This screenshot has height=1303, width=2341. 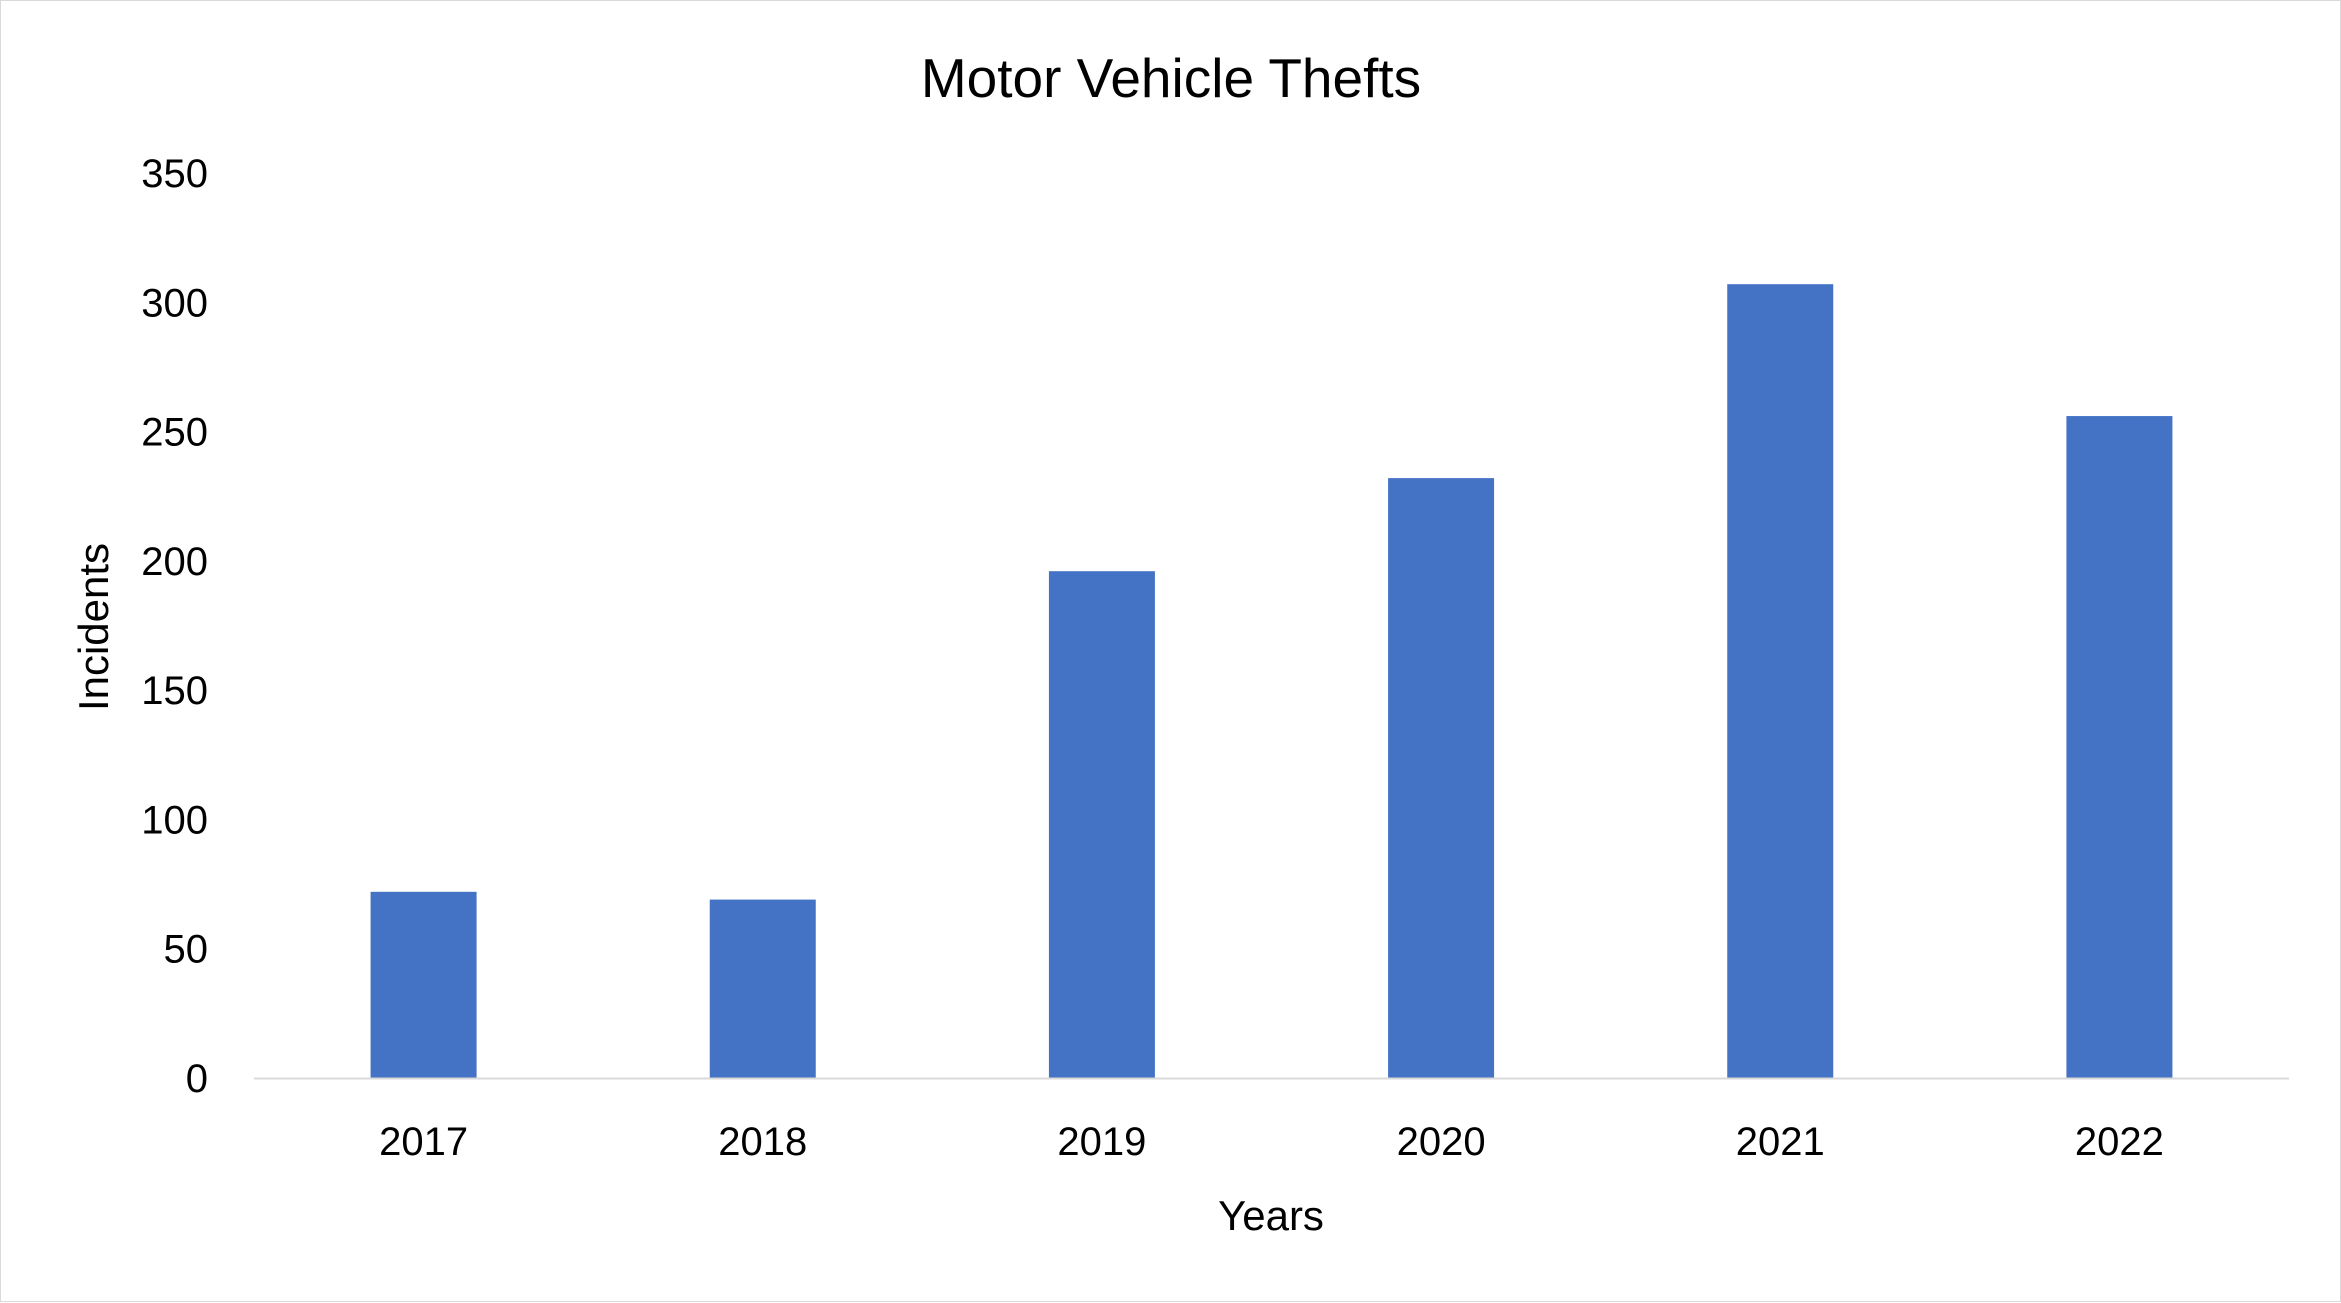 What do you see at coordinates (2119, 1142) in the screenshot?
I see `x-tick-label: 2022` at bounding box center [2119, 1142].